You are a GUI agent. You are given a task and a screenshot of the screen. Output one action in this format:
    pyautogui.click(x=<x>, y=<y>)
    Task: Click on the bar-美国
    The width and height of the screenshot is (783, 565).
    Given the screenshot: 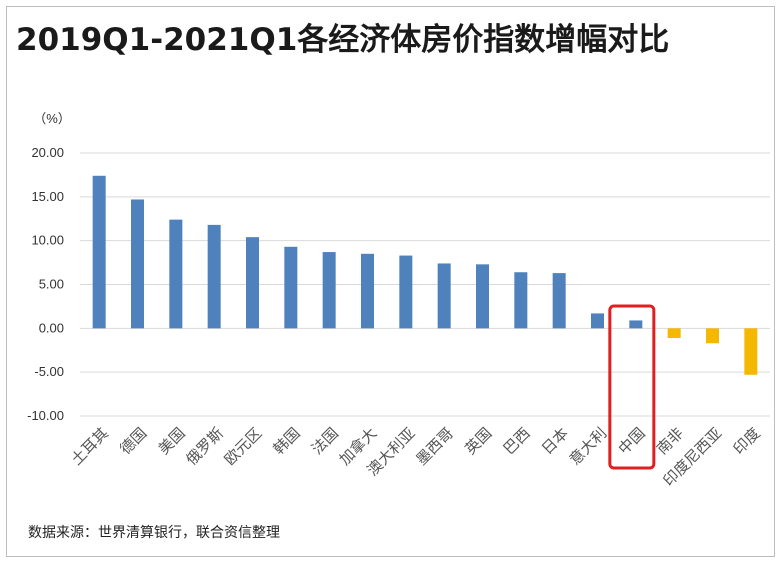 What is the action you would take?
    pyautogui.click(x=176, y=274)
    